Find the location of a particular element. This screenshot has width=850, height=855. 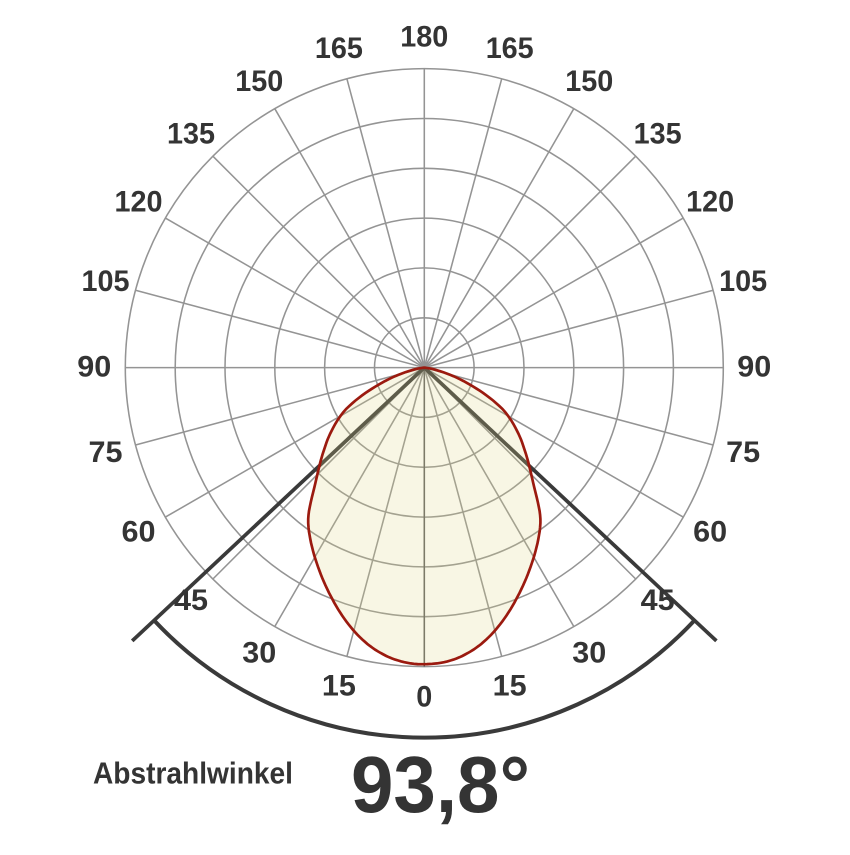

svg-text: 180 is located at coordinates (424, 37).